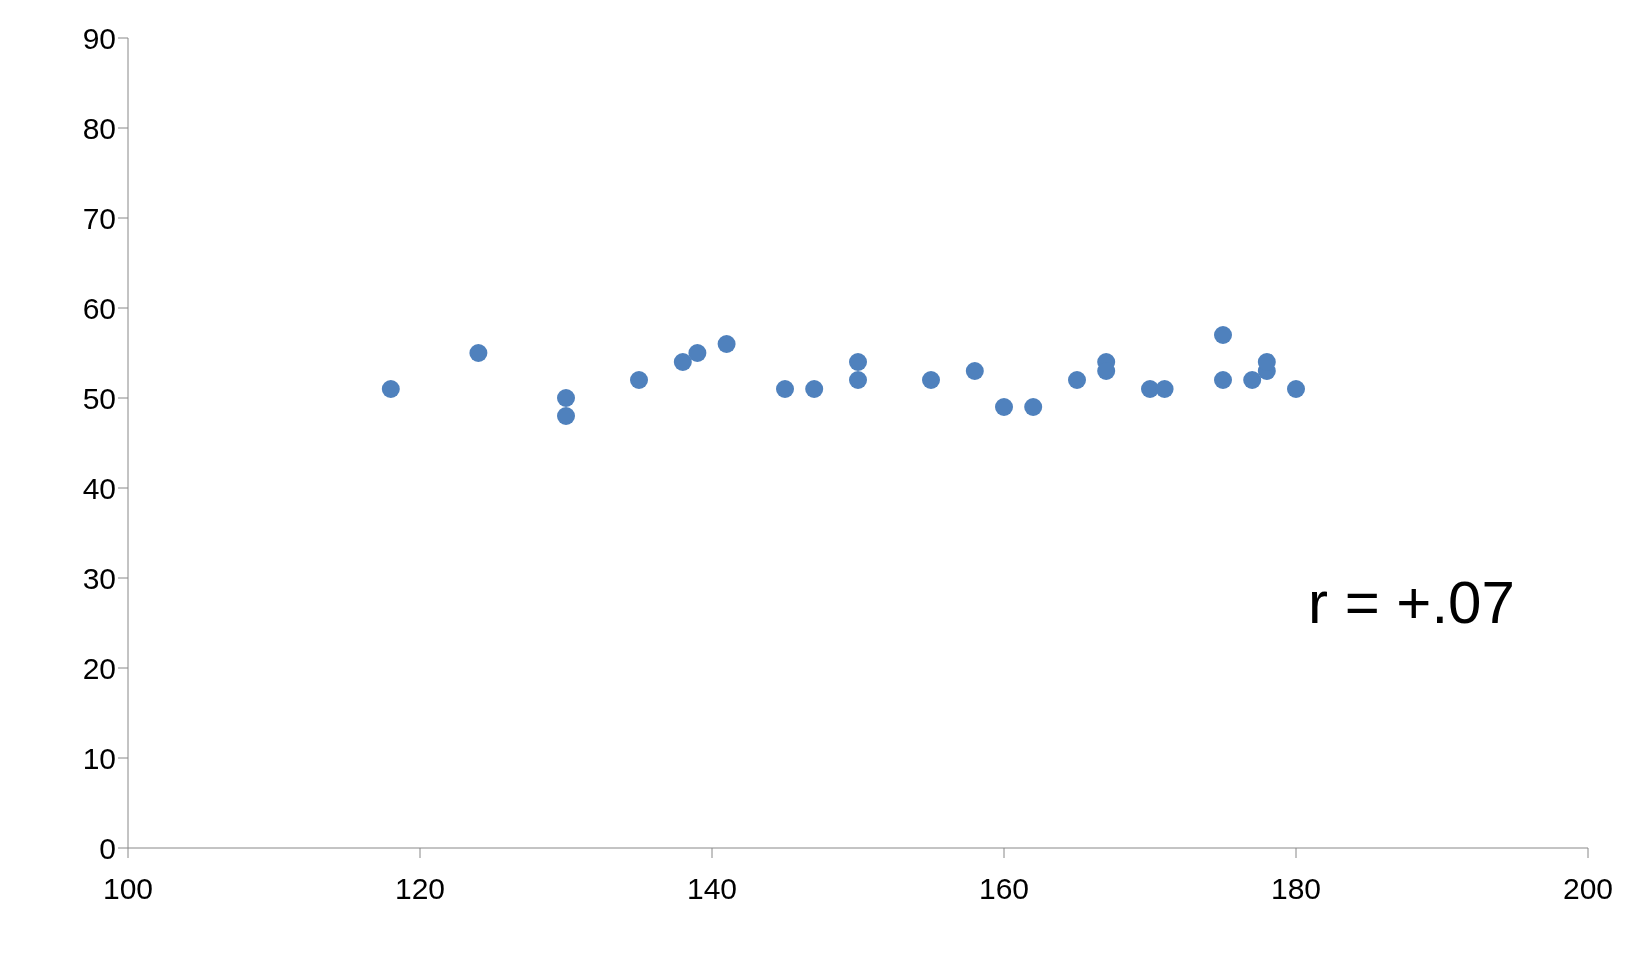 Image resolution: width=1652 pixels, height=964 pixels. What do you see at coordinates (128, 889) in the screenshot?
I see `x-tick-label: 100` at bounding box center [128, 889].